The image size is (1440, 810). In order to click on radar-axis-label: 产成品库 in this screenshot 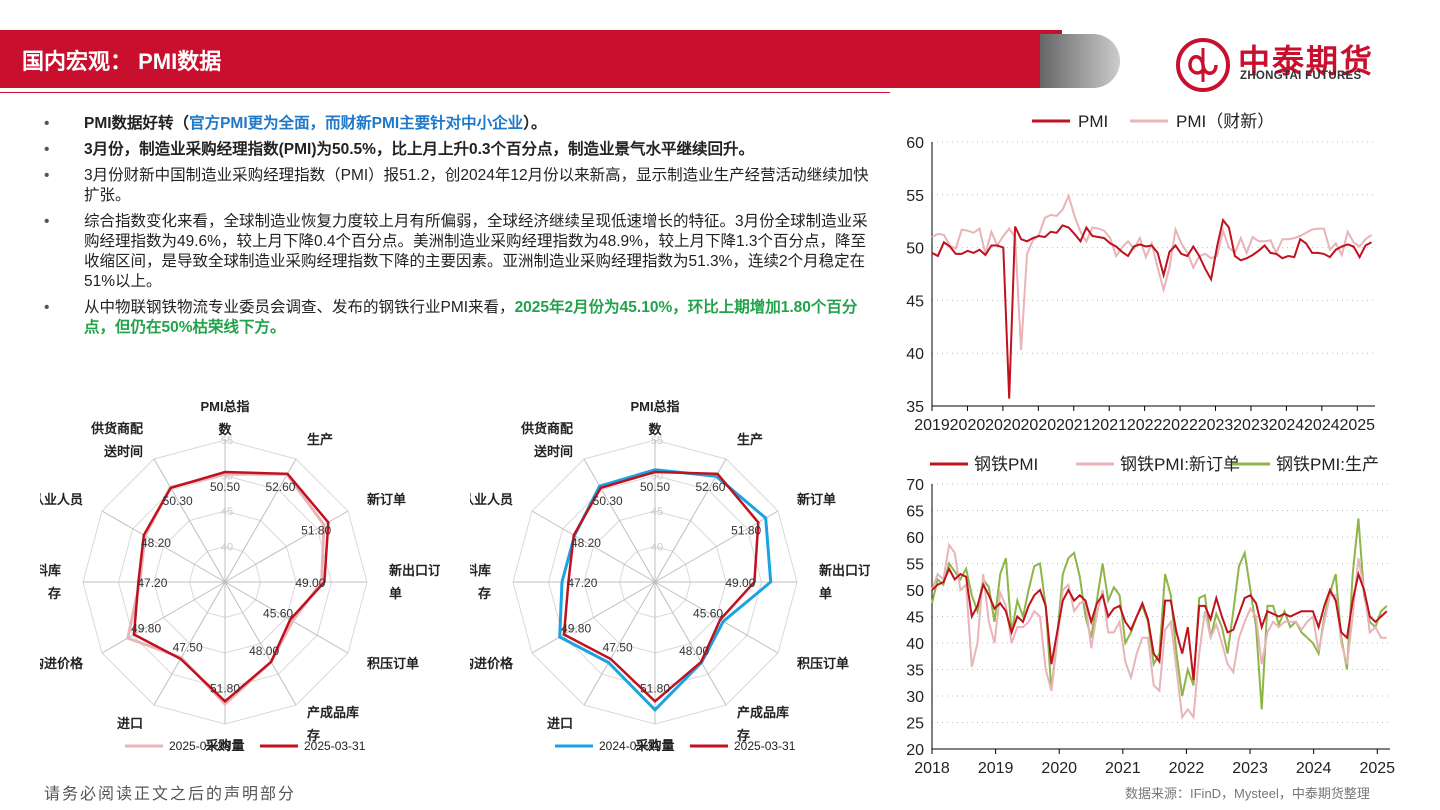, I will do `click(763, 712)`.